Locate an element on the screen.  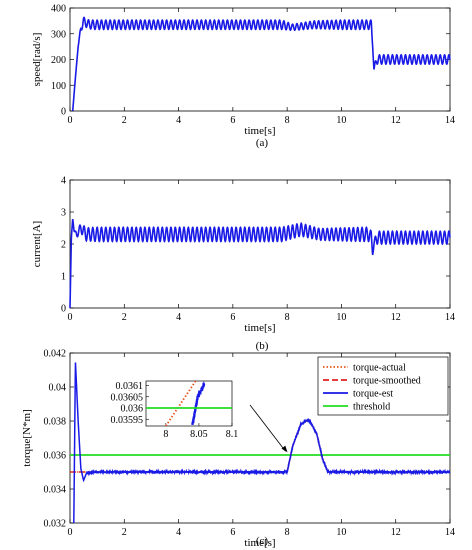
inset-x-tick-label: 8.05 is located at coordinates (199, 434).